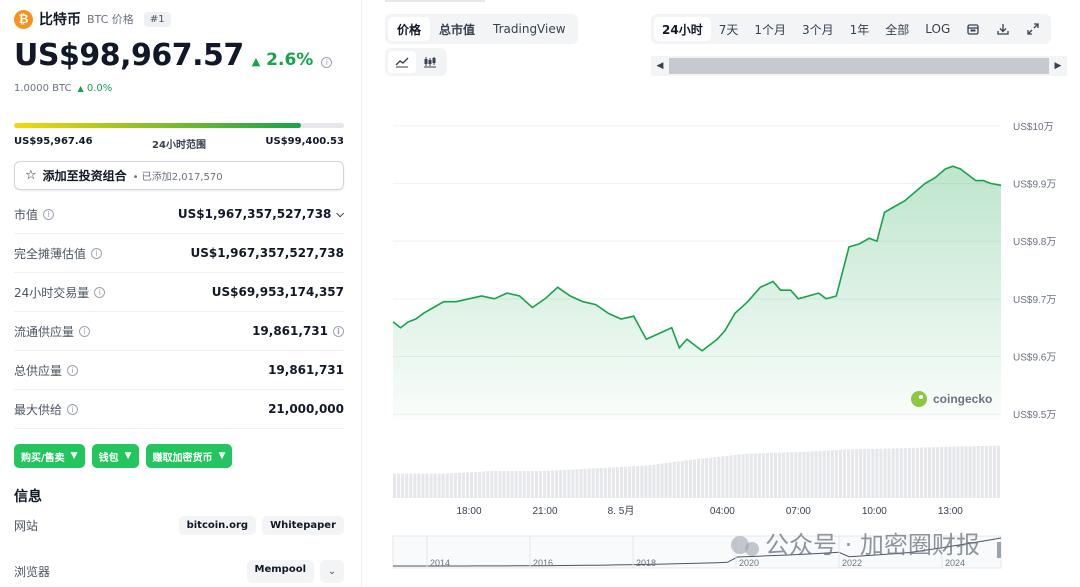 Image resolution: width=1080 pixels, height=587 pixels. What do you see at coordinates (306, 370) in the screenshot?
I see `stat-value-text: 19,861,731` at bounding box center [306, 370].